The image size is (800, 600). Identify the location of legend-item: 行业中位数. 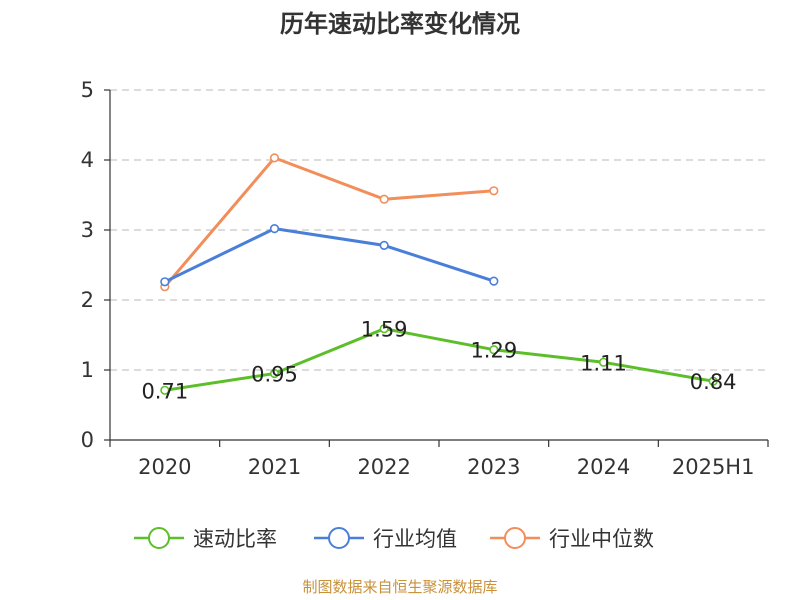
(571, 538).